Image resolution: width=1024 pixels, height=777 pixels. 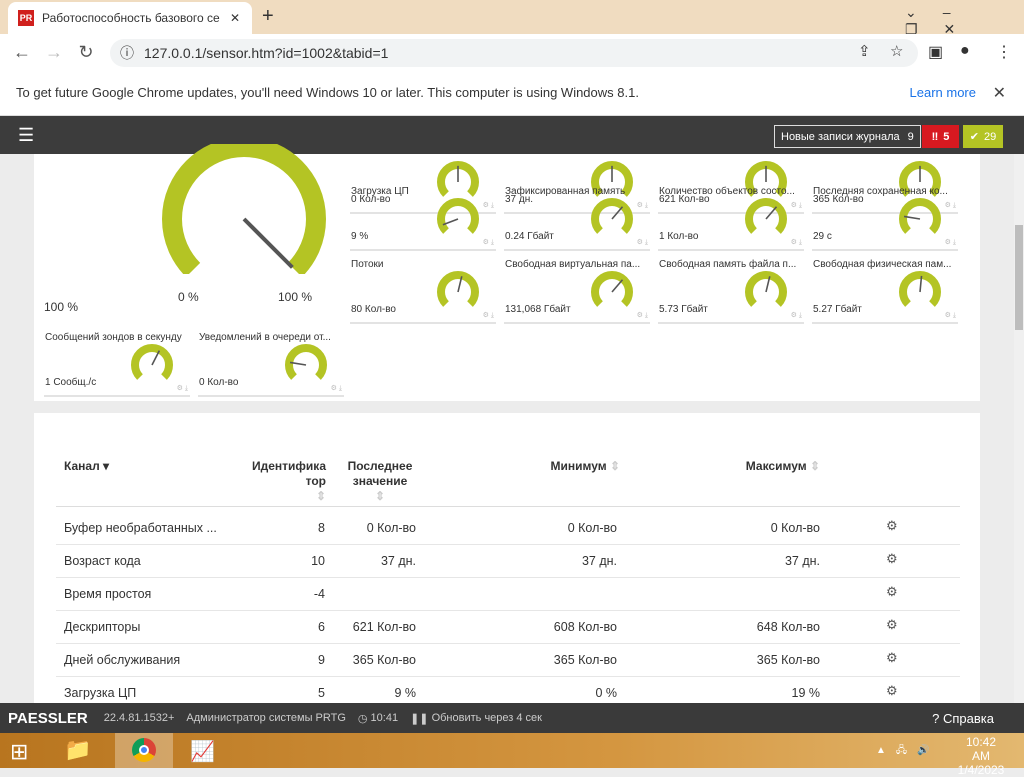 I want to click on gauge-tile: 37 дн. ⚙ ⤓, so click(x=577, y=180).